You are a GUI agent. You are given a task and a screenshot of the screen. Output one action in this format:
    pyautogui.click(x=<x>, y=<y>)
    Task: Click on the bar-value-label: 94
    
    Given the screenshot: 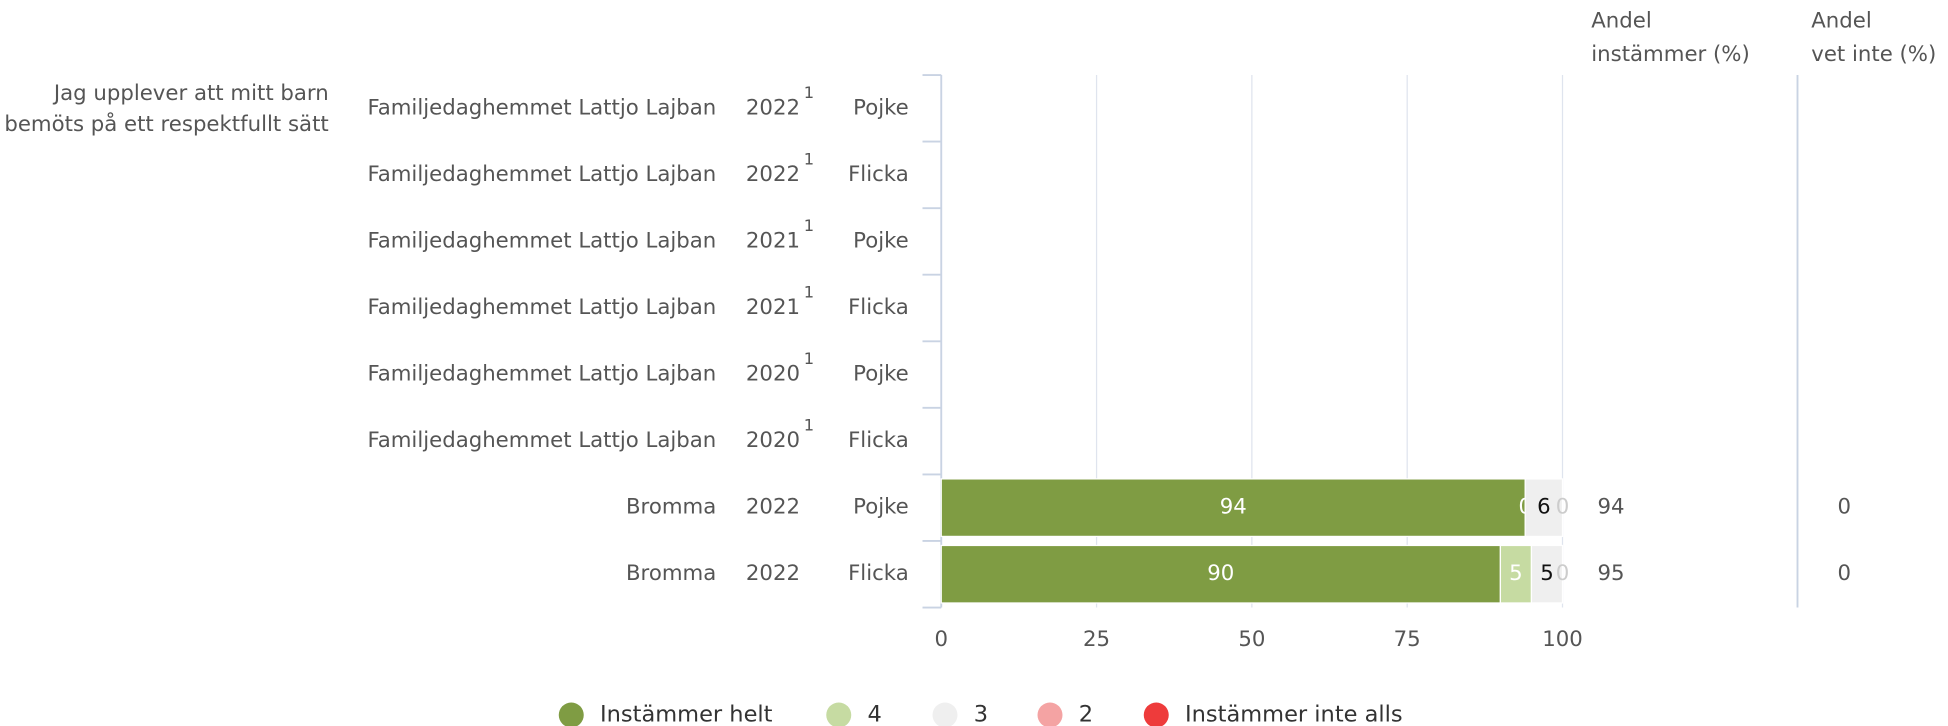 What is the action you would take?
    pyautogui.click(x=1233, y=507)
    